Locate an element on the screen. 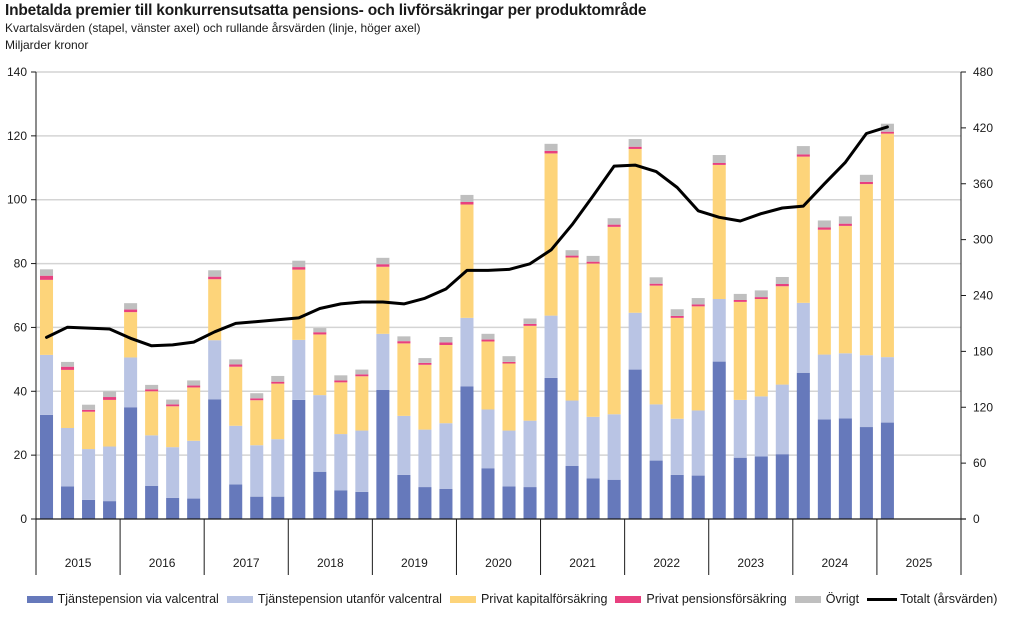 The height and width of the screenshot is (624, 1024). right-tick-label: 60 is located at coordinates (980, 463).